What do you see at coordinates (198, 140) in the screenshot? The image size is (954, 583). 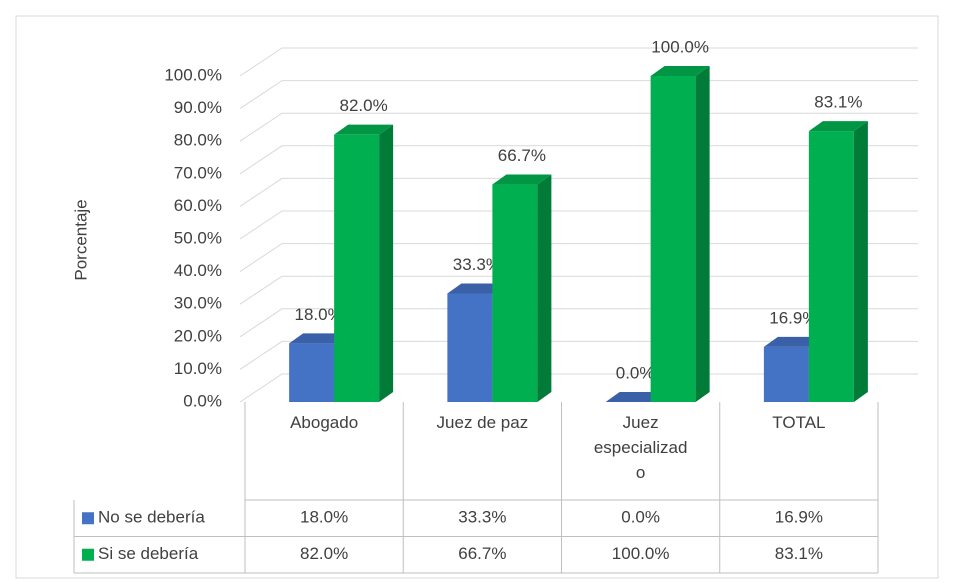 I see `y-tick-label: 80.0%` at bounding box center [198, 140].